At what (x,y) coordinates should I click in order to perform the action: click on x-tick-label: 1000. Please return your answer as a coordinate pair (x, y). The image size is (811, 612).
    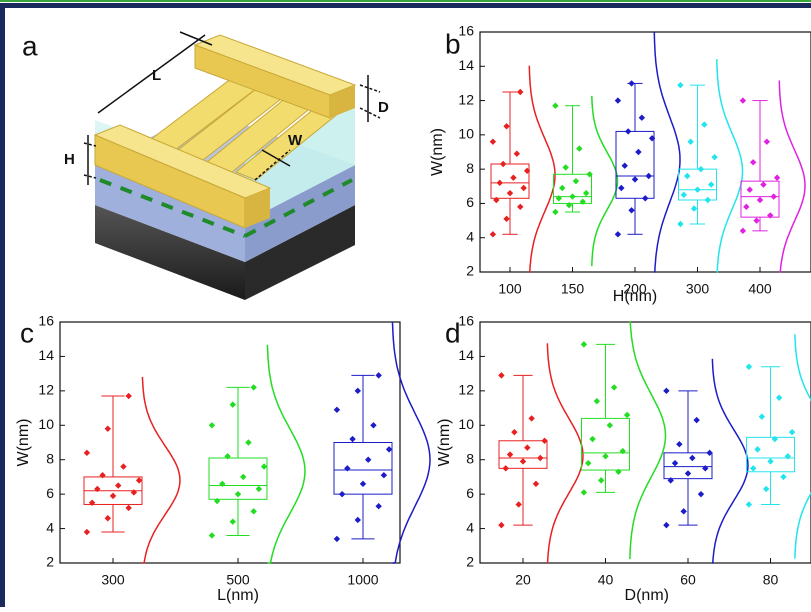
    Looking at the image, I should click on (362, 580).